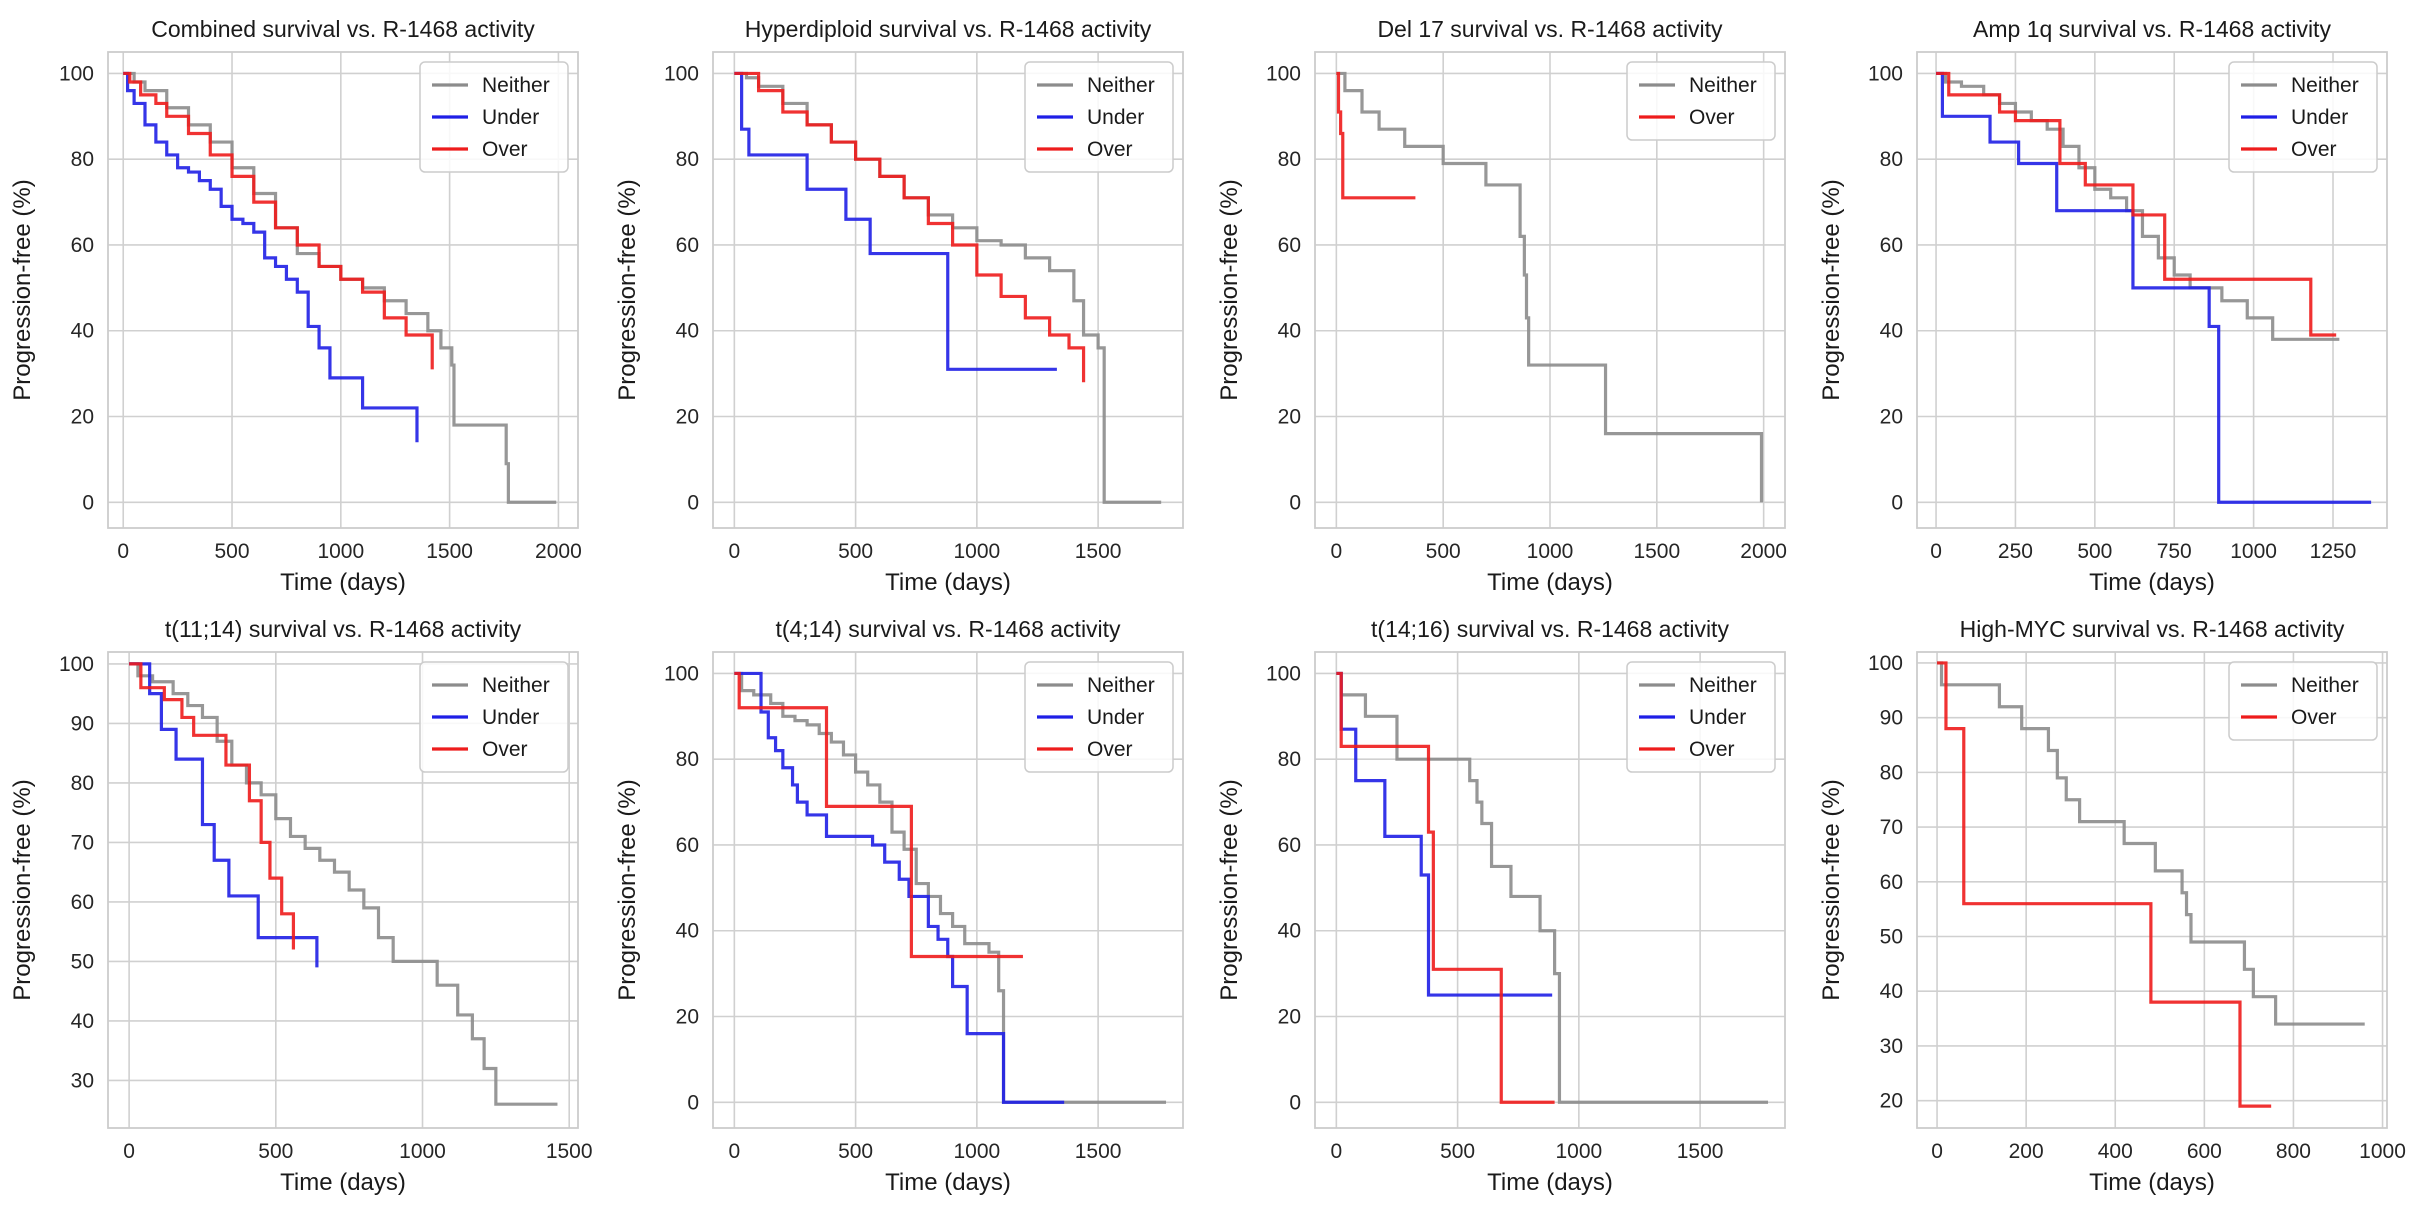 The height and width of the screenshot is (1218, 2418). Describe the element at coordinates (1550, 29) in the screenshot. I see `chart-title: Del 17 survival vs. R-1468 activity` at that location.